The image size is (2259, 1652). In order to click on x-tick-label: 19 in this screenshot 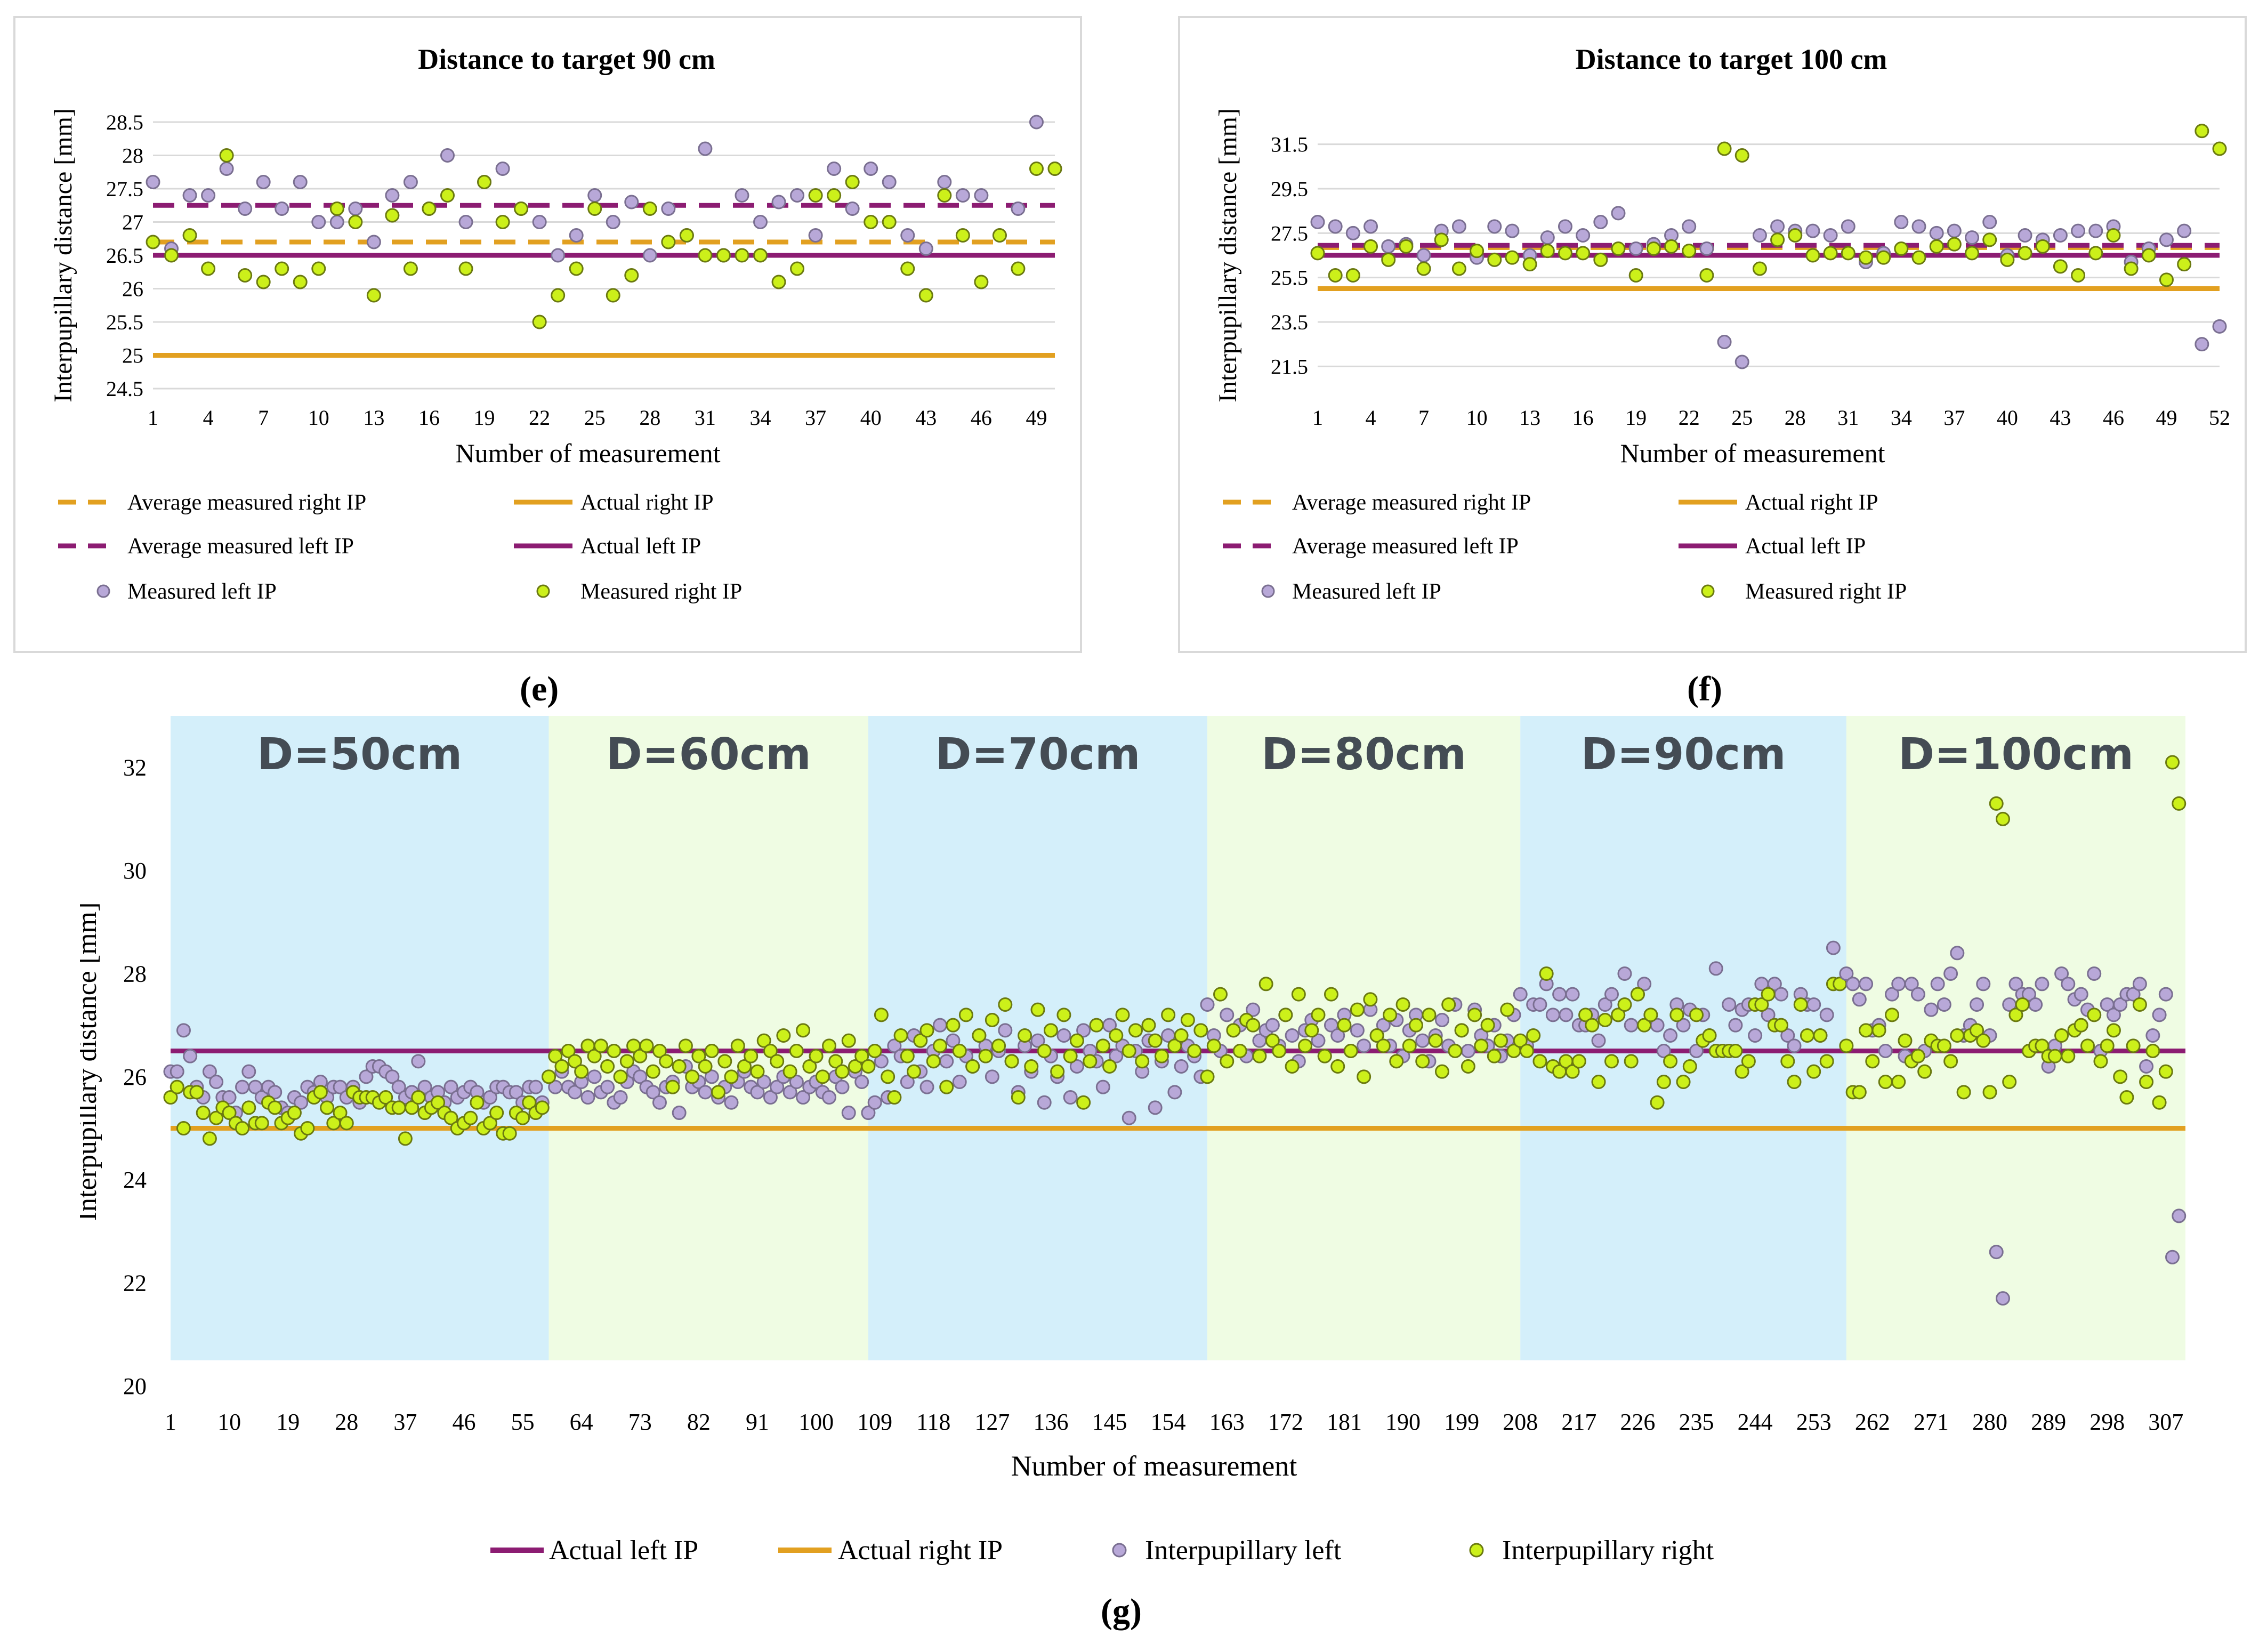, I will do `click(484, 418)`.